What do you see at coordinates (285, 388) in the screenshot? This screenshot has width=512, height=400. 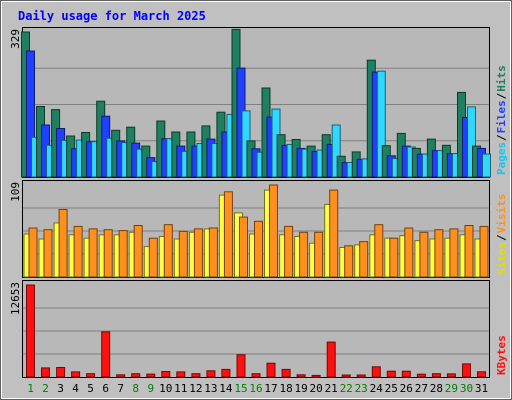 I see `x-tick-label-18: 18` at bounding box center [285, 388].